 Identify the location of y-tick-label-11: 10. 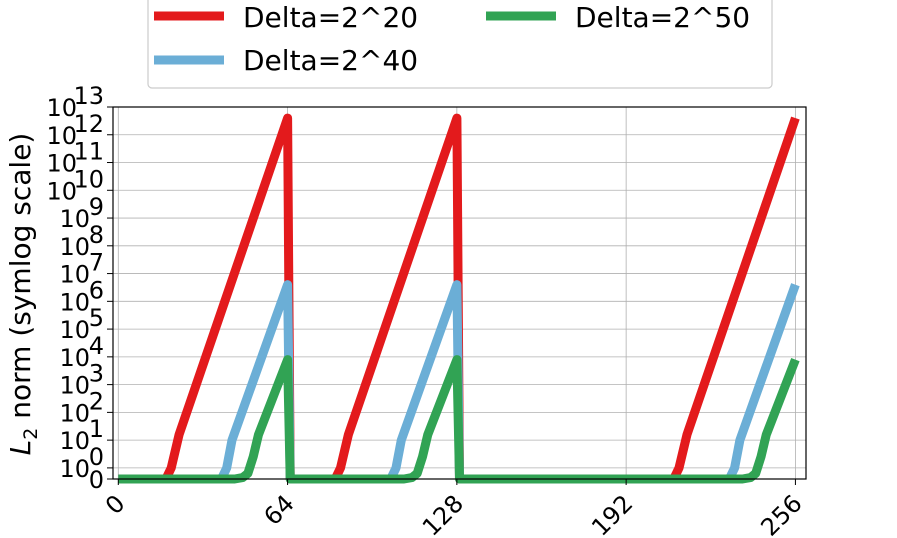
(61, 191).